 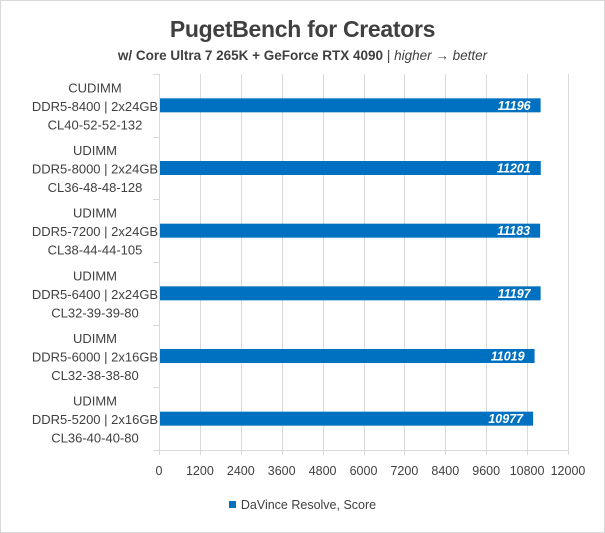 What do you see at coordinates (241, 471) in the screenshot?
I see `x-tick-label: 2400` at bounding box center [241, 471].